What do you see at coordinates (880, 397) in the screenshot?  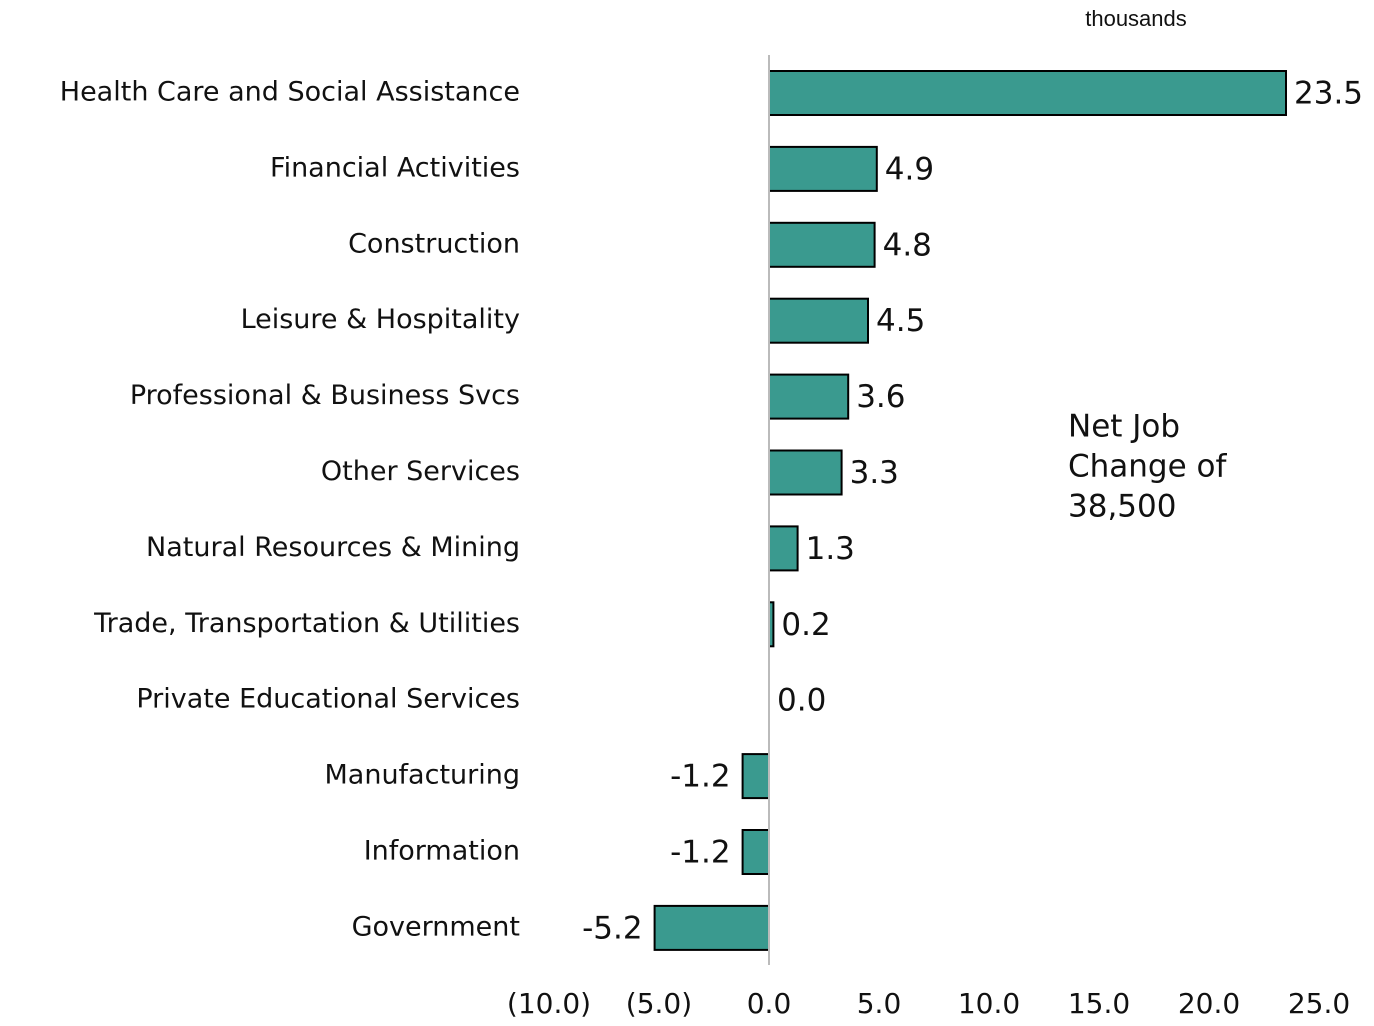 I see `value-label: 3.6` at bounding box center [880, 397].